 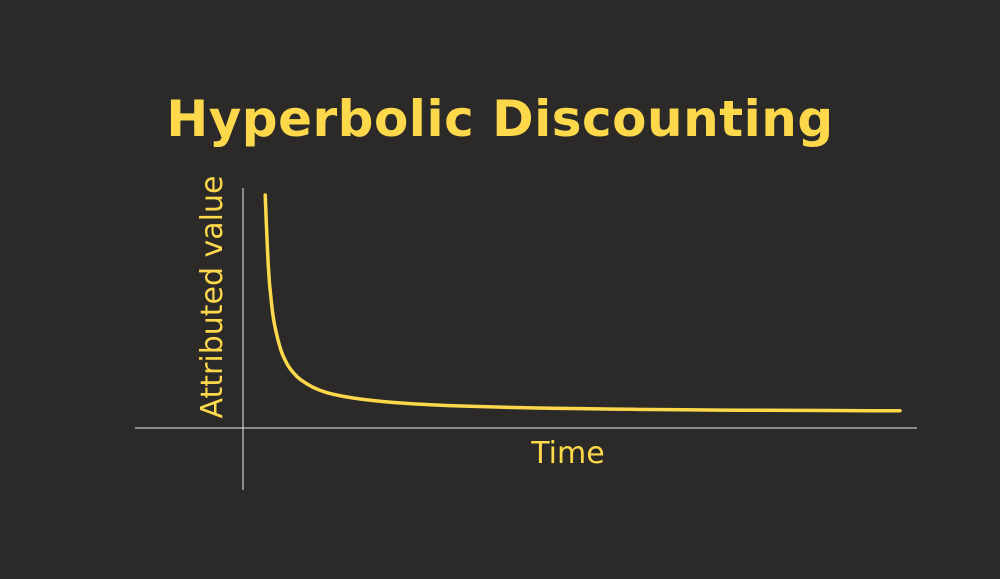 What do you see at coordinates (567, 453) in the screenshot?
I see `x-axis-label: Time` at bounding box center [567, 453].